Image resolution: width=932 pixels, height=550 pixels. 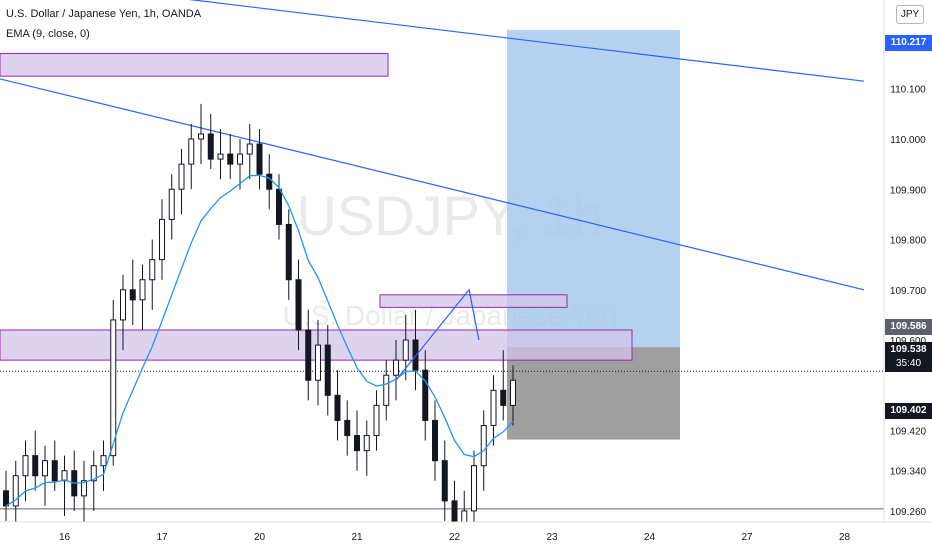 What do you see at coordinates (908, 190) in the screenshot?
I see `y-tick-label: 109.900` at bounding box center [908, 190].